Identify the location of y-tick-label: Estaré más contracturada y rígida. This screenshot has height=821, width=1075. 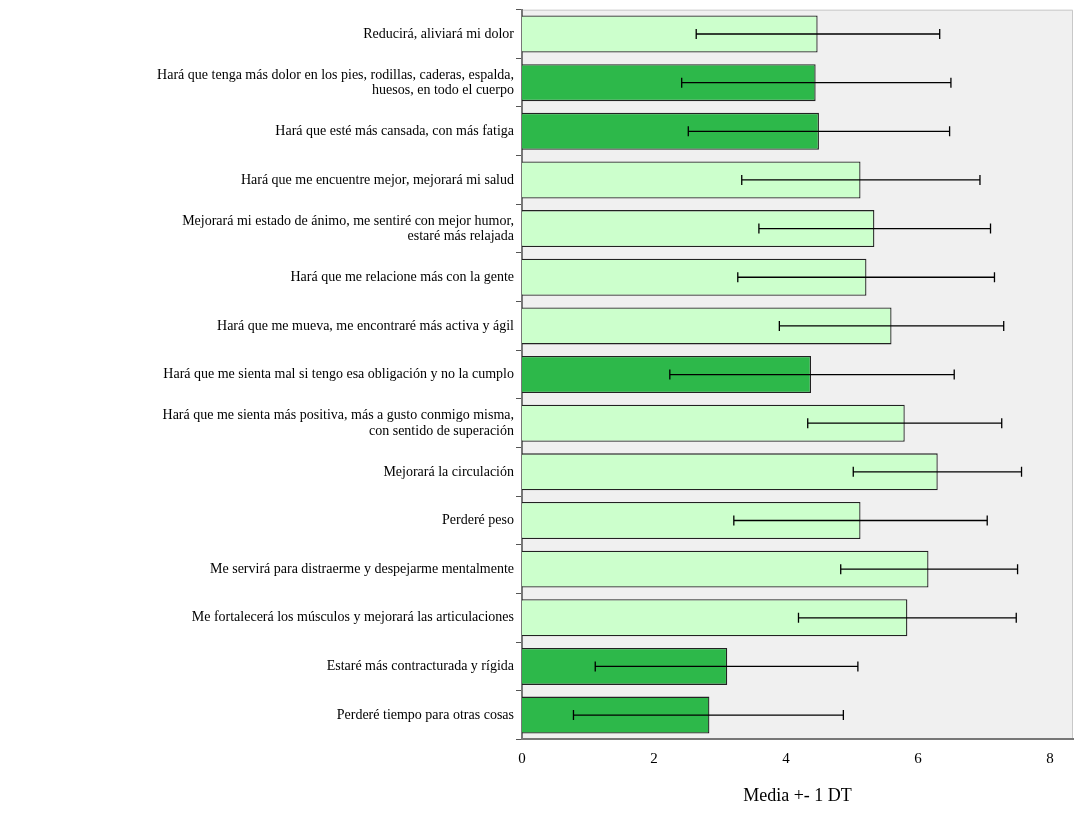
(420, 666).